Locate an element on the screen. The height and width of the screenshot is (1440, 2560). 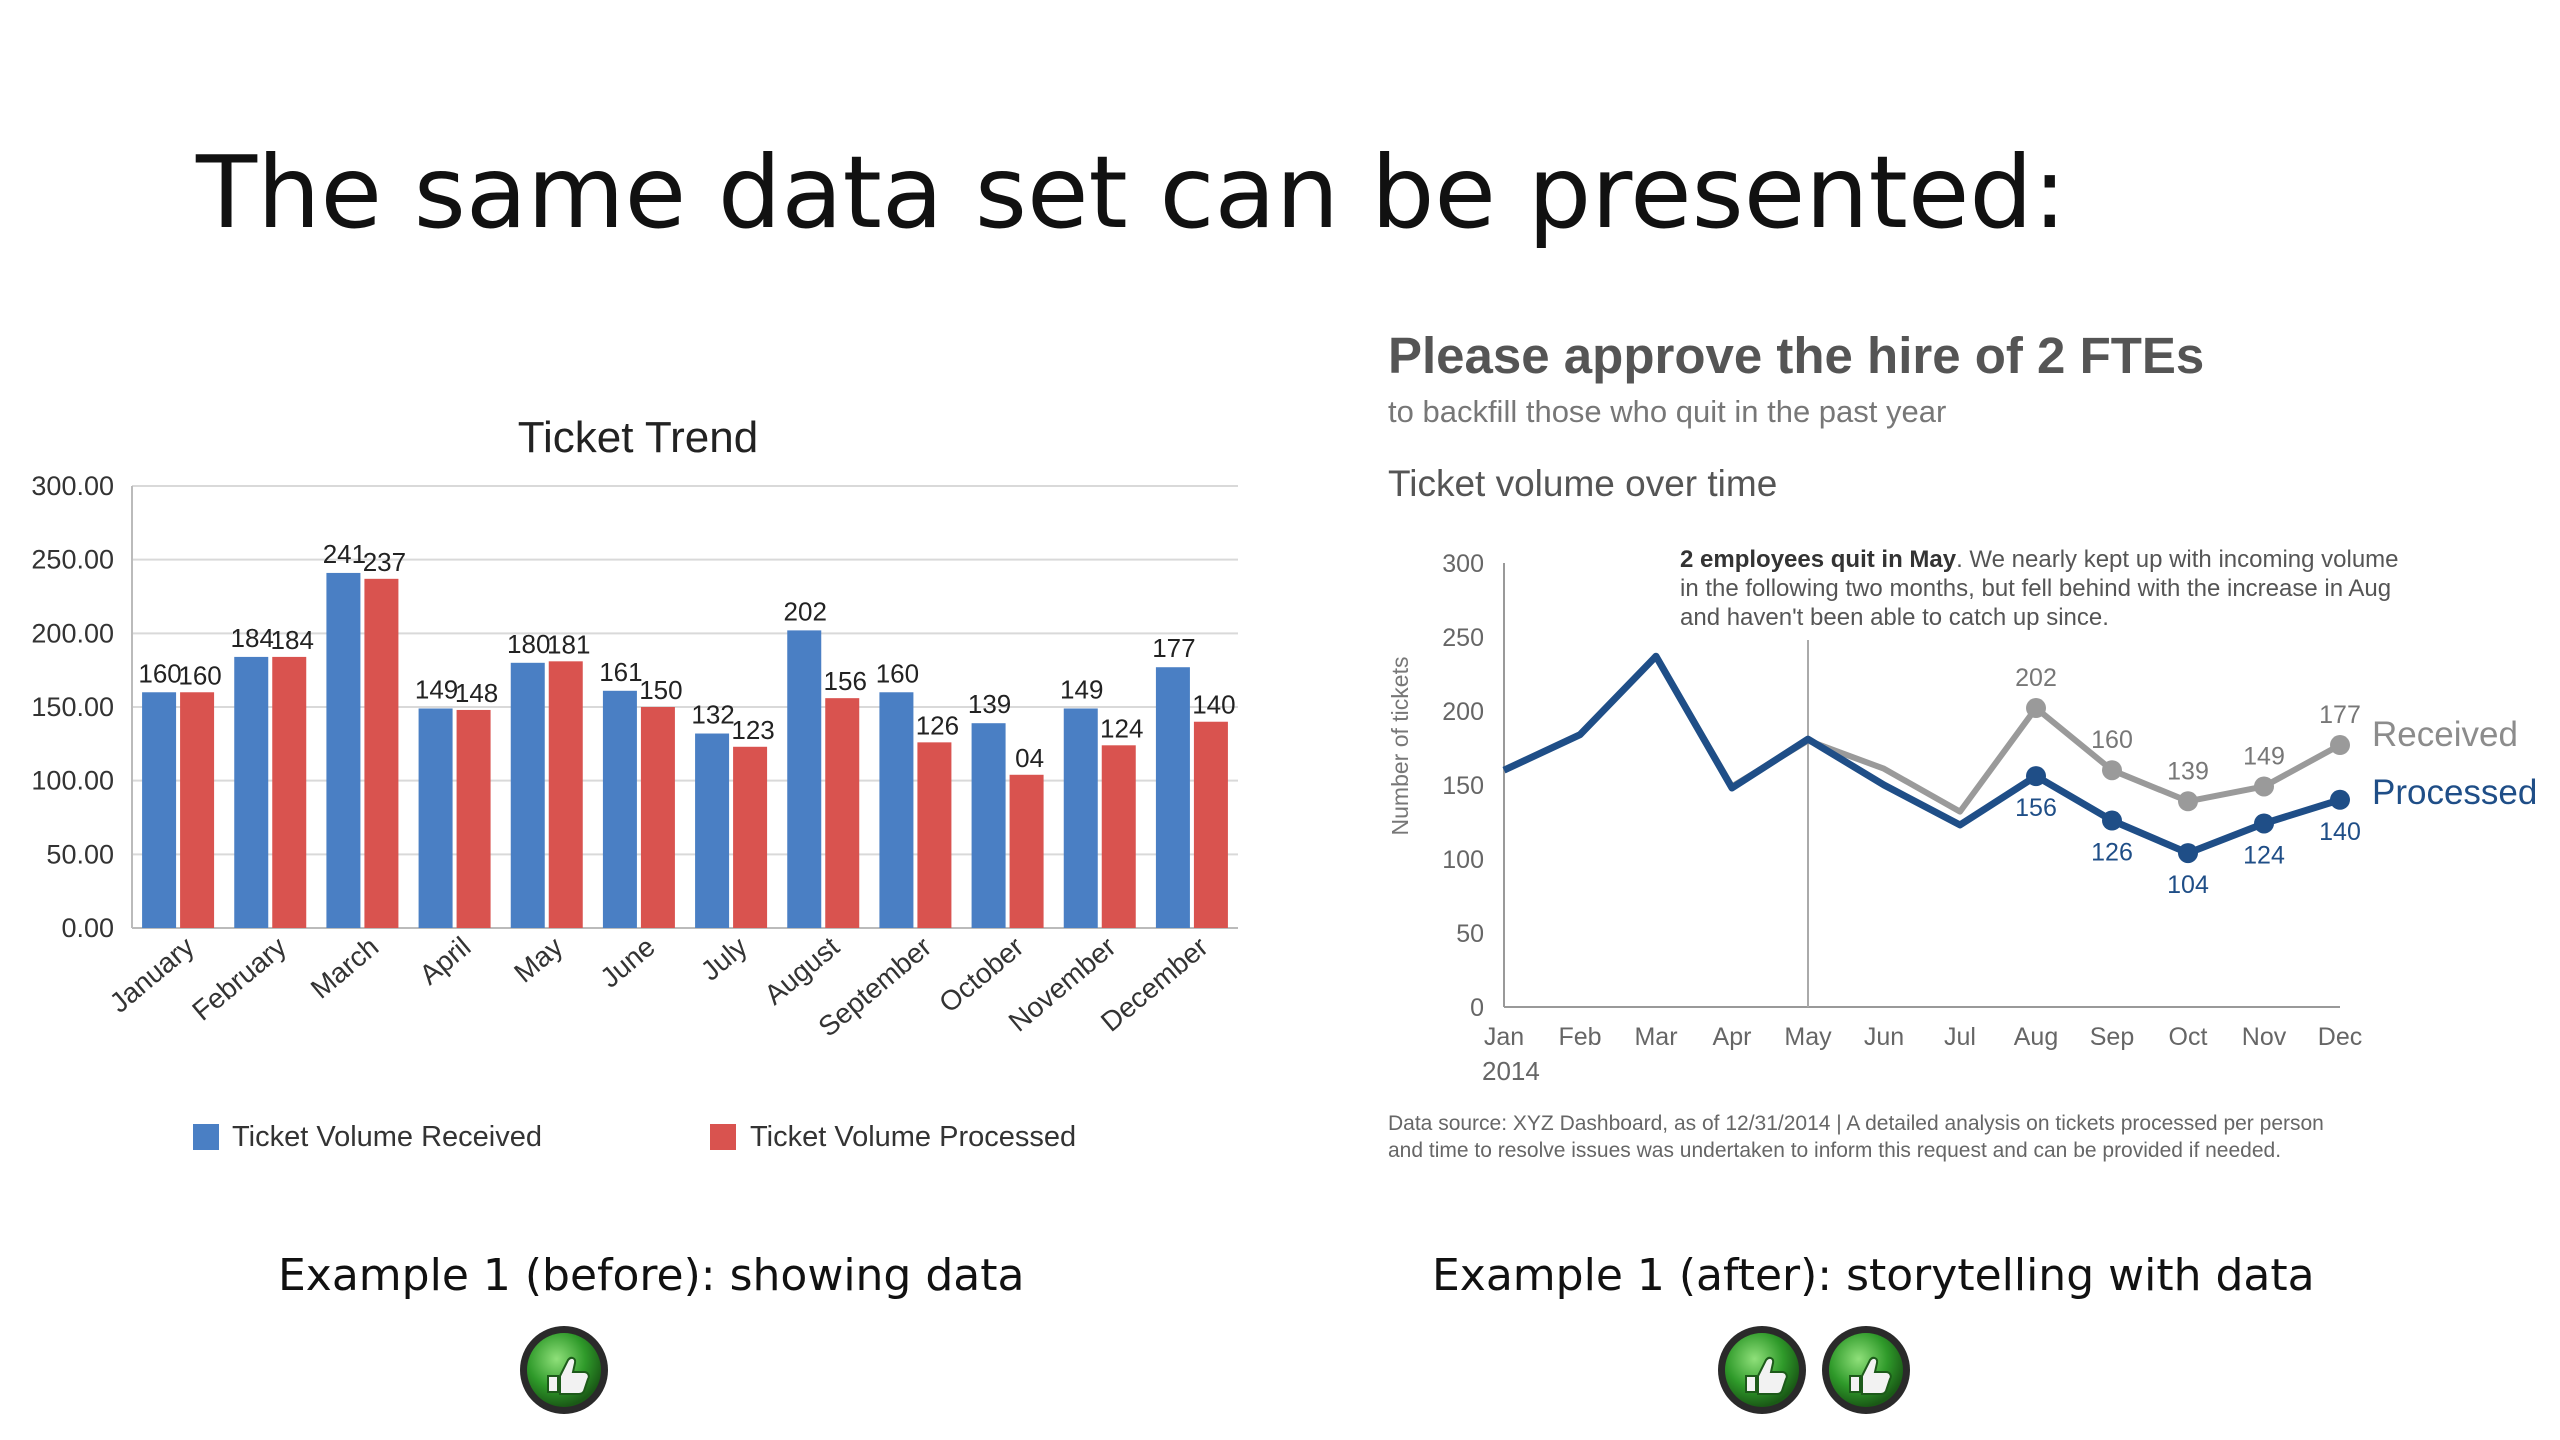
caption-before: Example 1 (before): showing data is located at coordinates (651, 1275).